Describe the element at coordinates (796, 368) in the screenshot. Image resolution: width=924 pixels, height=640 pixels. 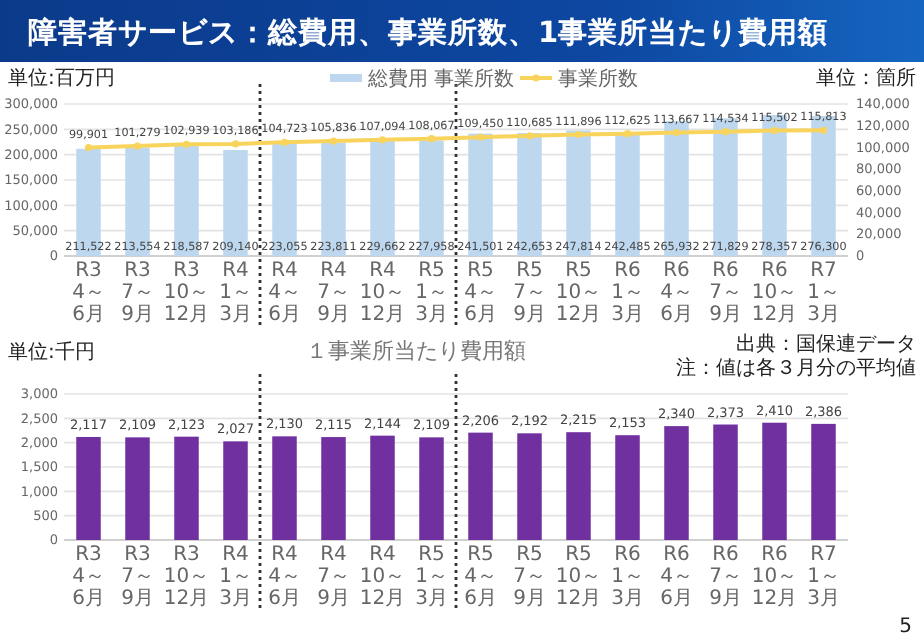
I see `text: 注：値は各３月分の平均値` at that location.